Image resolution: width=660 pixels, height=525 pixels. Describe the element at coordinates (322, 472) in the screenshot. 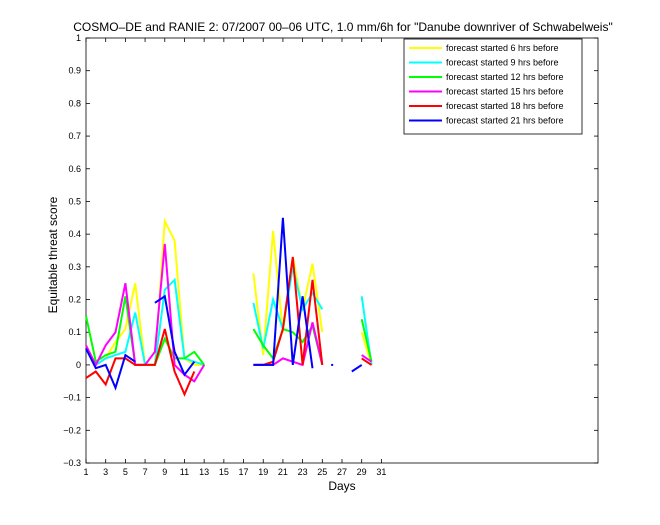

I see `x-tick-label: 25` at that location.